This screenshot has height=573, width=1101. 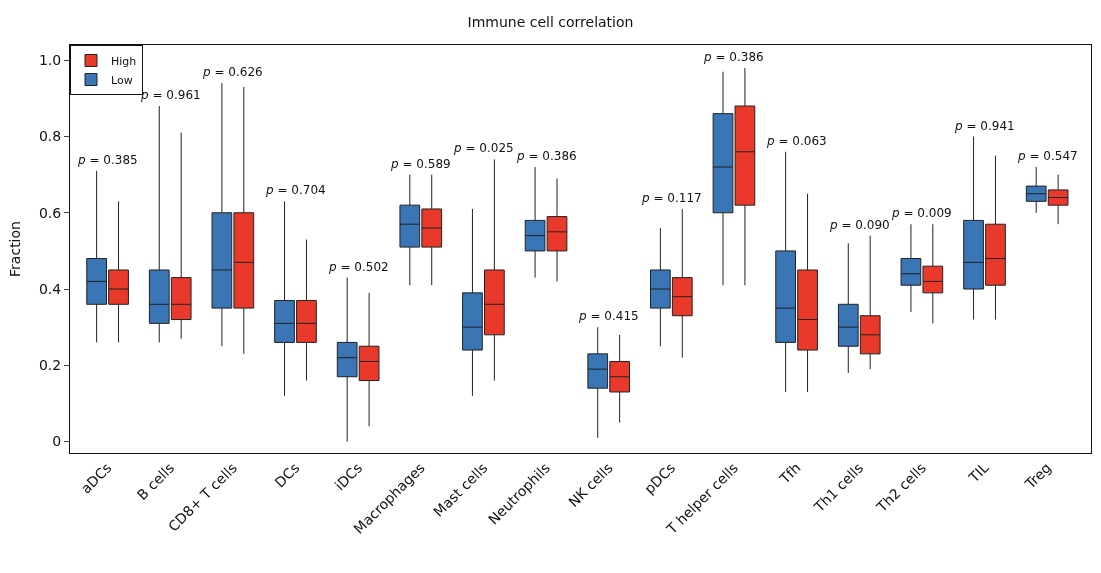 I want to click on annotation: p = 0.385, so click(x=107, y=160).